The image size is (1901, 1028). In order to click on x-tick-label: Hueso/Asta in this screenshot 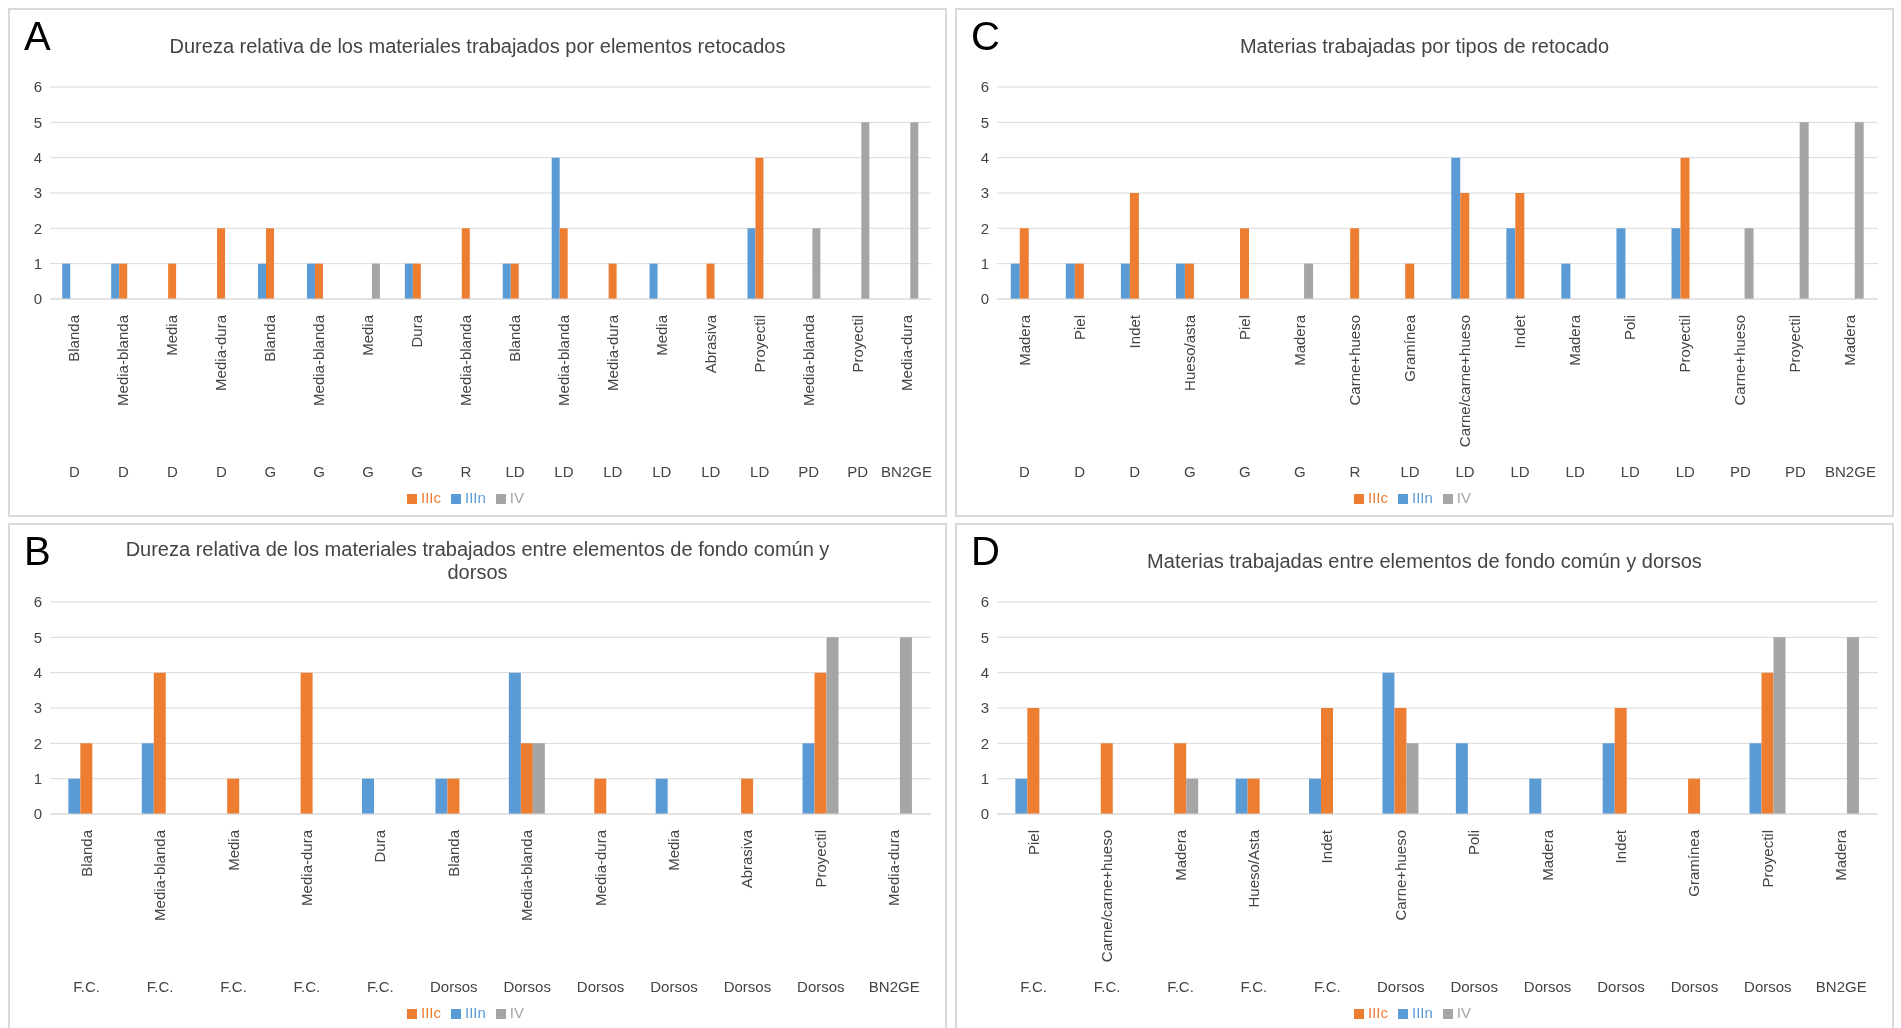, I will do `click(1253, 868)`.